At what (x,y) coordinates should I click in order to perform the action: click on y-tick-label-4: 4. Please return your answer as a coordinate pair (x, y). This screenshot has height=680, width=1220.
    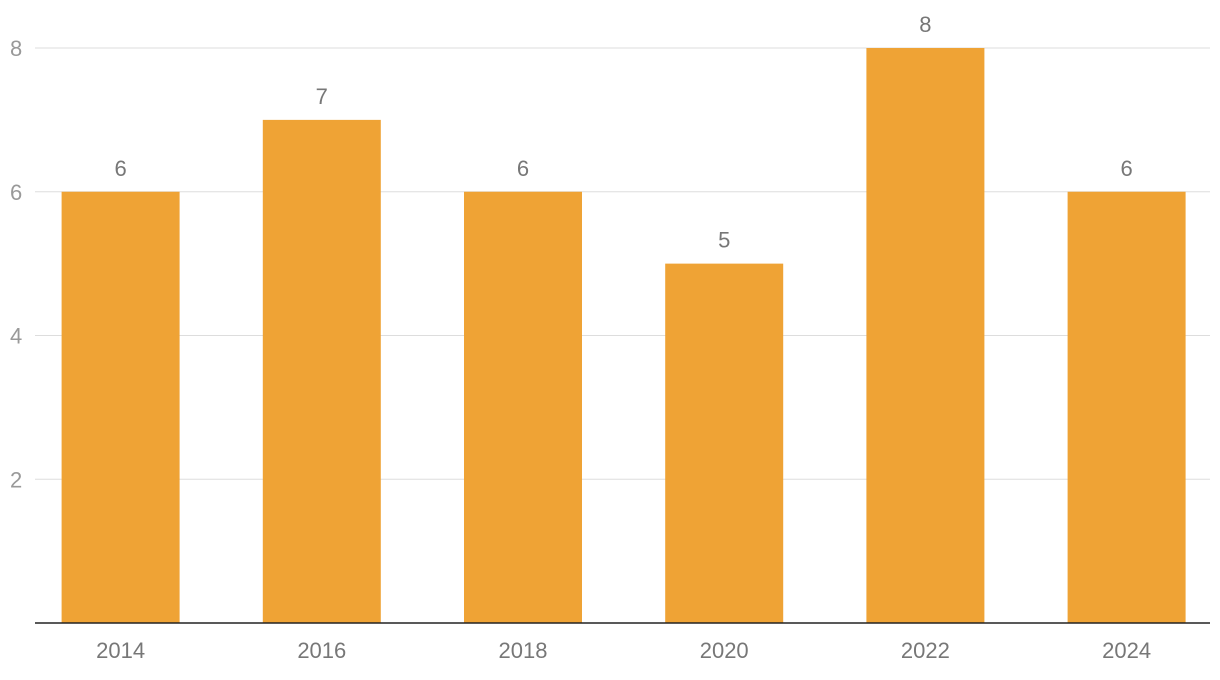
    Looking at the image, I should click on (16, 336).